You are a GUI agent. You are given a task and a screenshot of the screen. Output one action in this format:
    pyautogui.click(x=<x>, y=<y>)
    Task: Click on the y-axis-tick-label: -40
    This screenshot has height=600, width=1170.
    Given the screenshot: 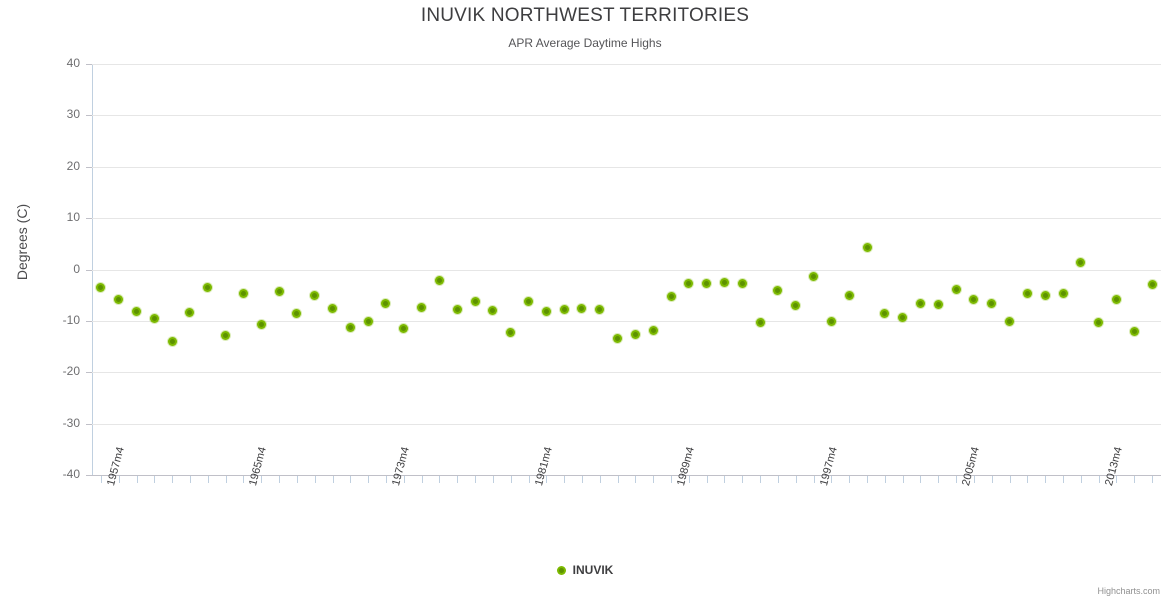 What is the action you would take?
    pyautogui.click(x=46, y=474)
    